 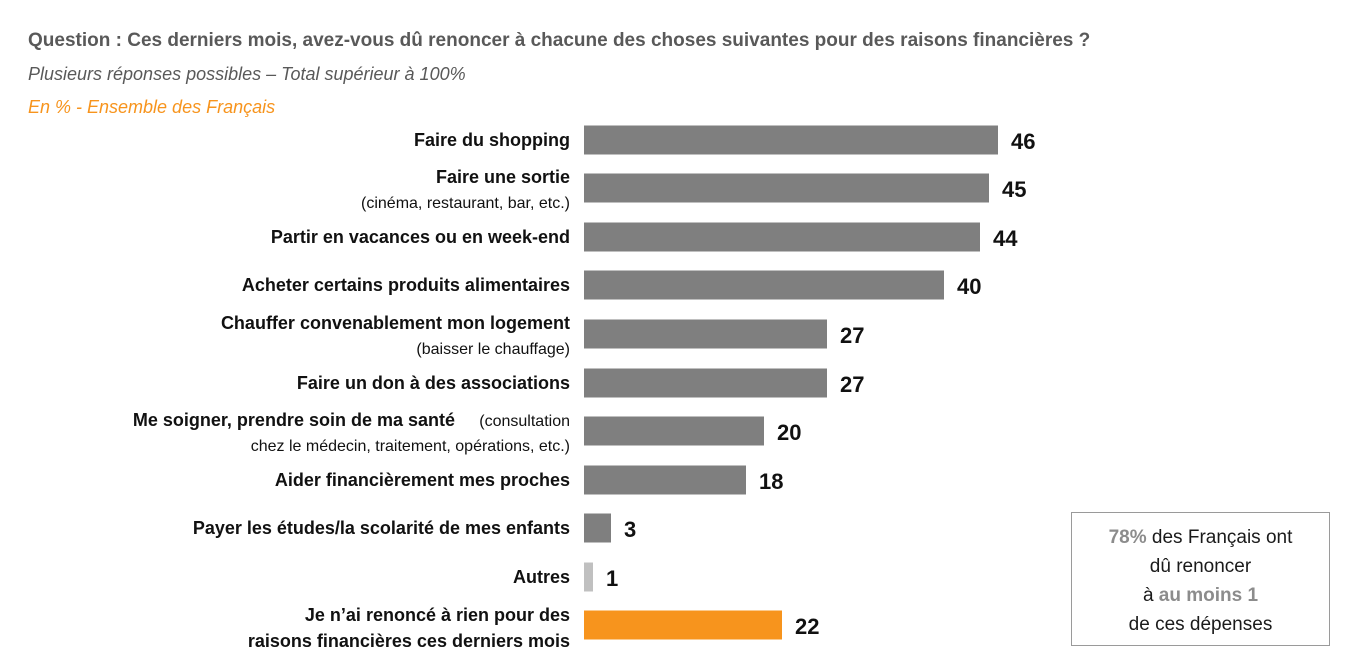 I want to click on data-label: 18, so click(x=771, y=481).